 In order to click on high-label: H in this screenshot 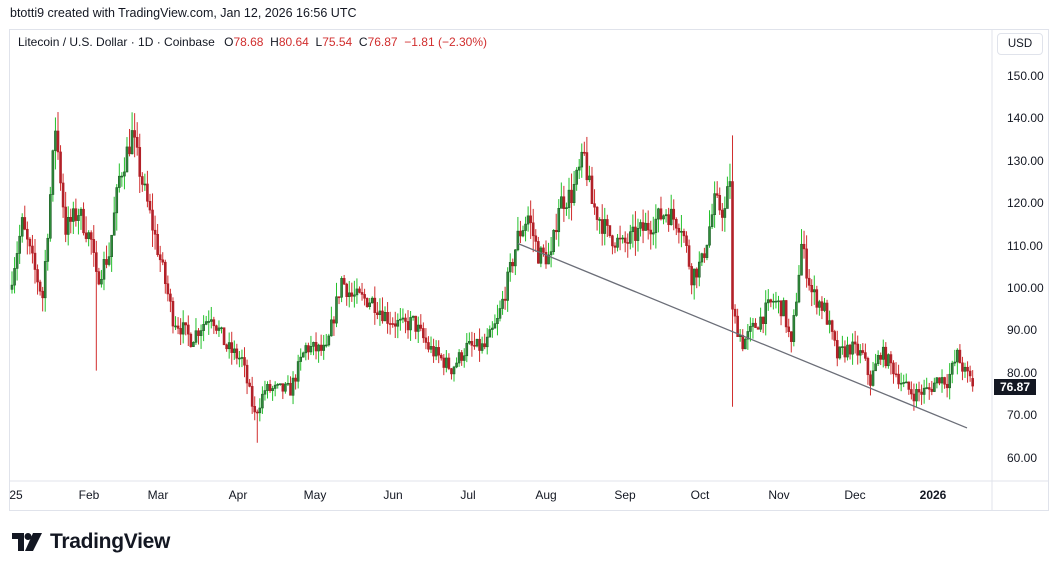, I will do `click(274, 42)`.